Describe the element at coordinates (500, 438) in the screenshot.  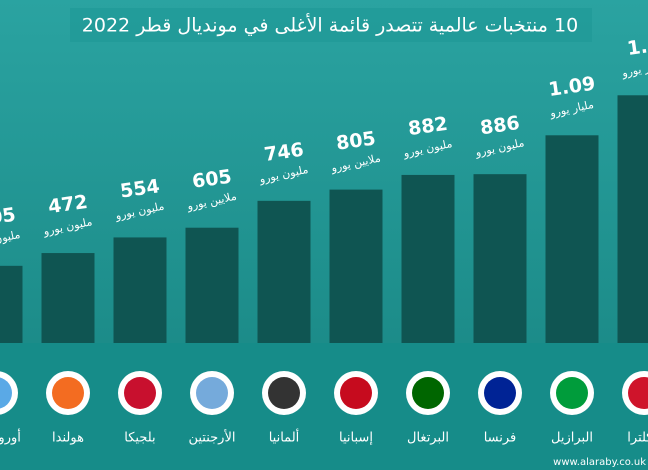
I see `x-tick-label: فرنسا` at that location.